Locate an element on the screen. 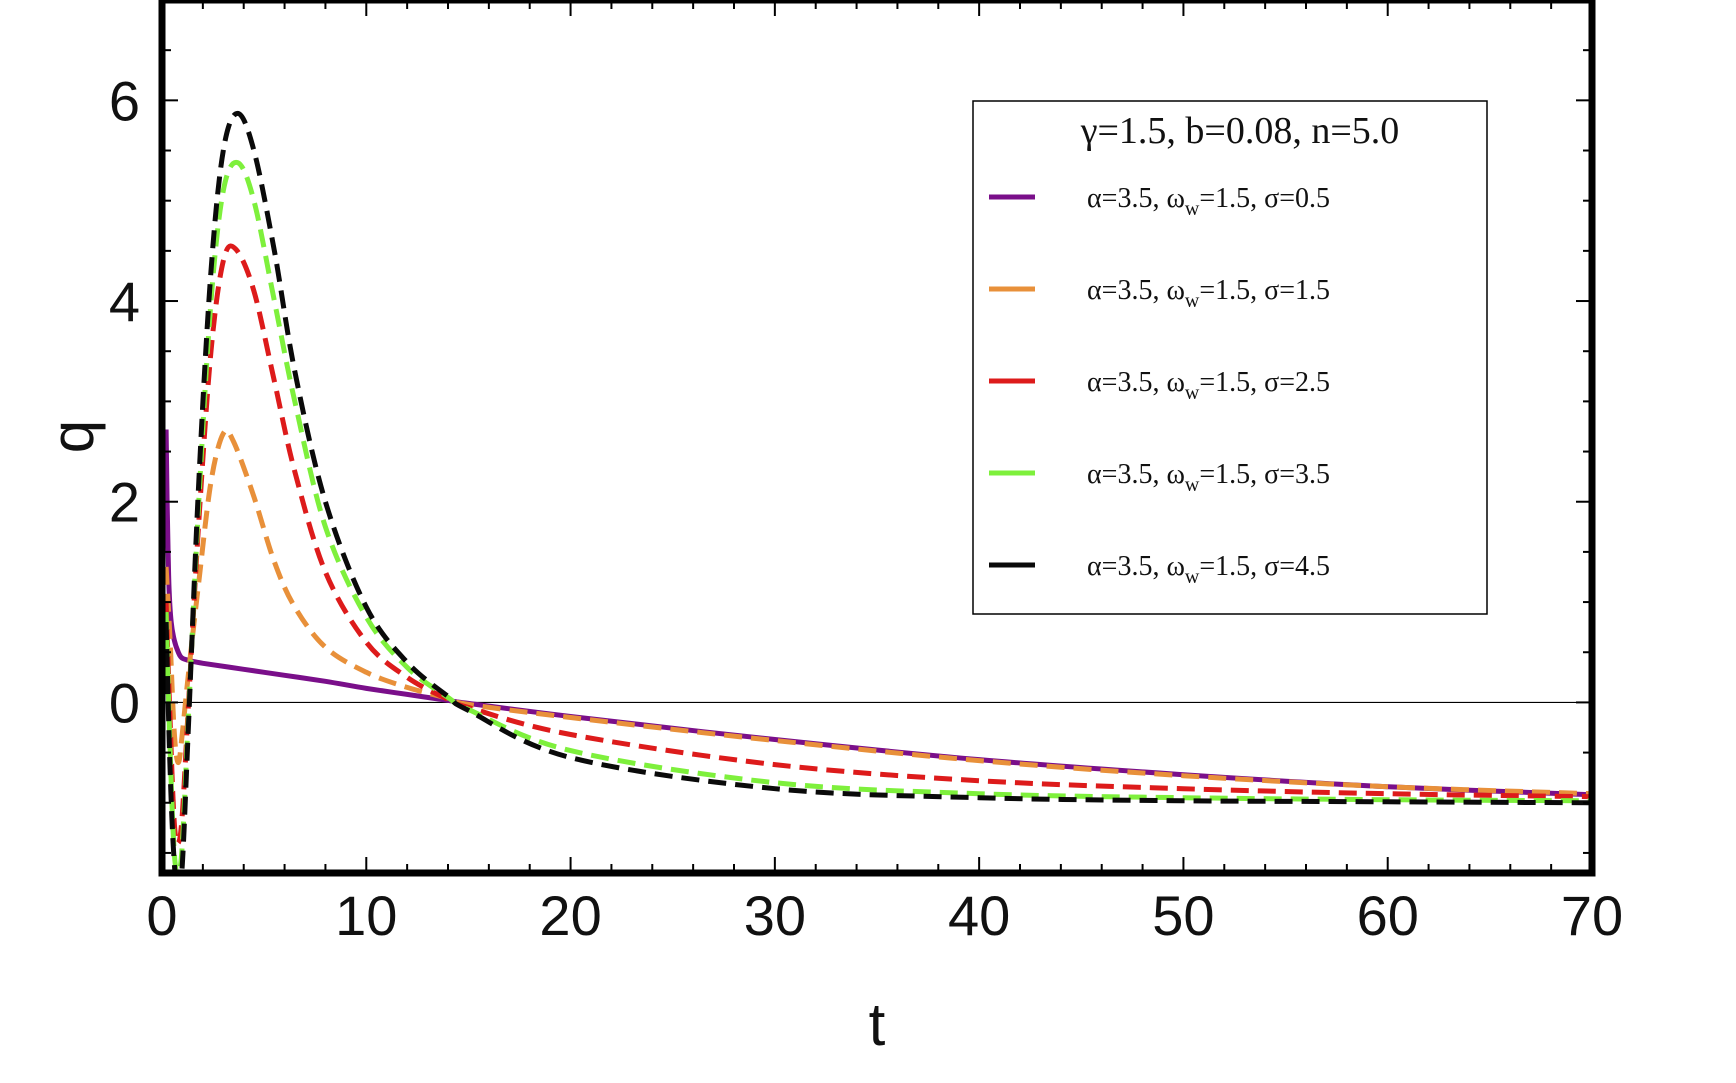 The width and height of the screenshot is (1736, 1083). legend-title: γ=1.5, b=0.08, n=5.0 is located at coordinates (1240, 131).